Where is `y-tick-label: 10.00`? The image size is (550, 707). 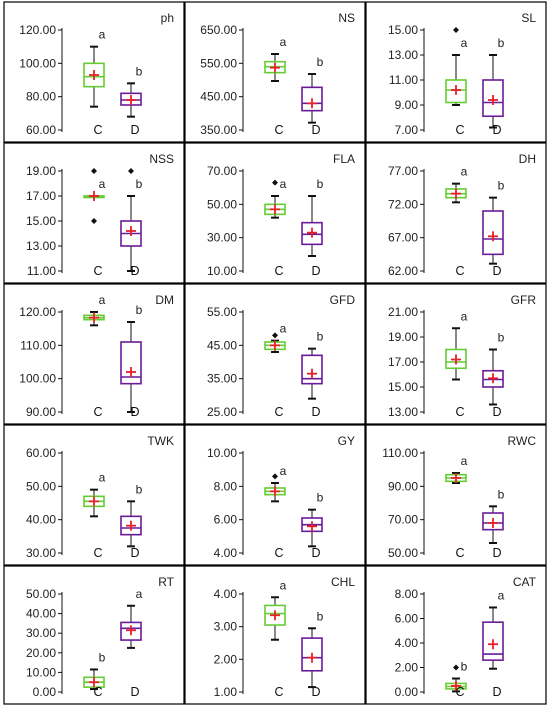
y-tick-label: 10.00 is located at coordinates (41, 672).